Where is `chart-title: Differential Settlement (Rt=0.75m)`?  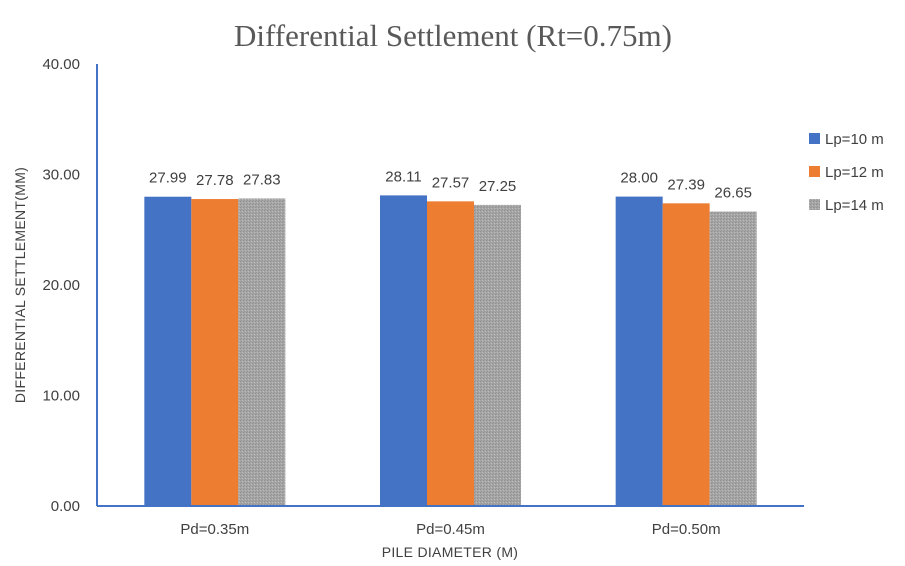 chart-title: Differential Settlement (Rt=0.75m) is located at coordinates (453, 35).